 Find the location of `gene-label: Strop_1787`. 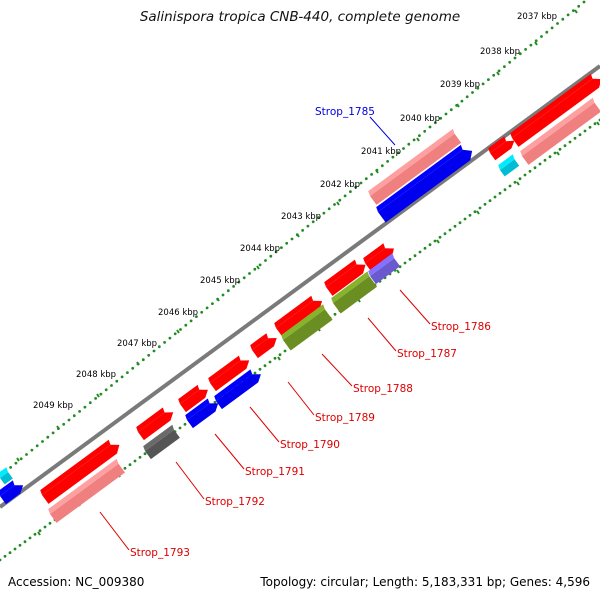

gene-label: Strop_1787 is located at coordinates (427, 354).